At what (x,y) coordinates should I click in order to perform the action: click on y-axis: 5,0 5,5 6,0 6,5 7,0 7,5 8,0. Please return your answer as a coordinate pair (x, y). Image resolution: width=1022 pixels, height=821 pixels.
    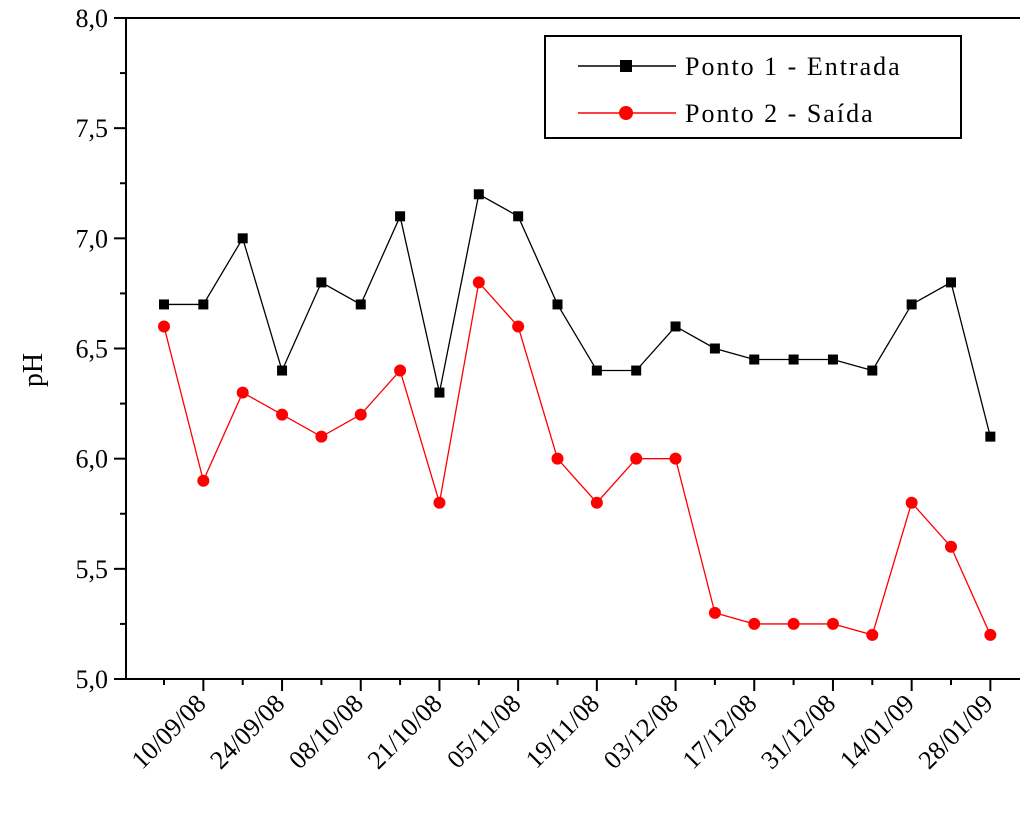
    Looking at the image, I should click on (101, 349).